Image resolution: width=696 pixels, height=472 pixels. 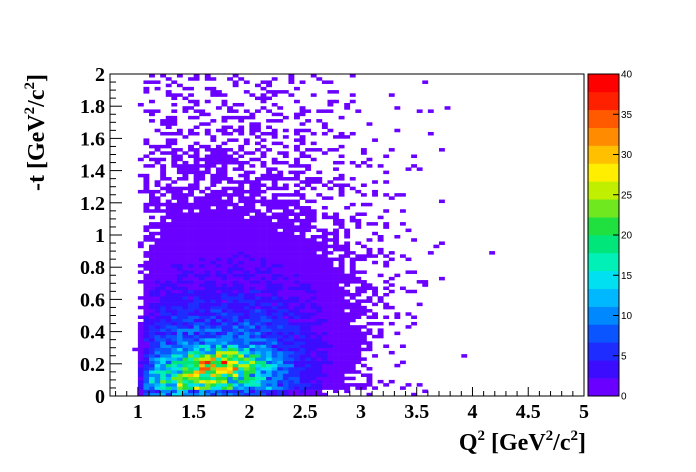 What do you see at coordinates (100, 397) in the screenshot?
I see `y-tick-label: 0` at bounding box center [100, 397].